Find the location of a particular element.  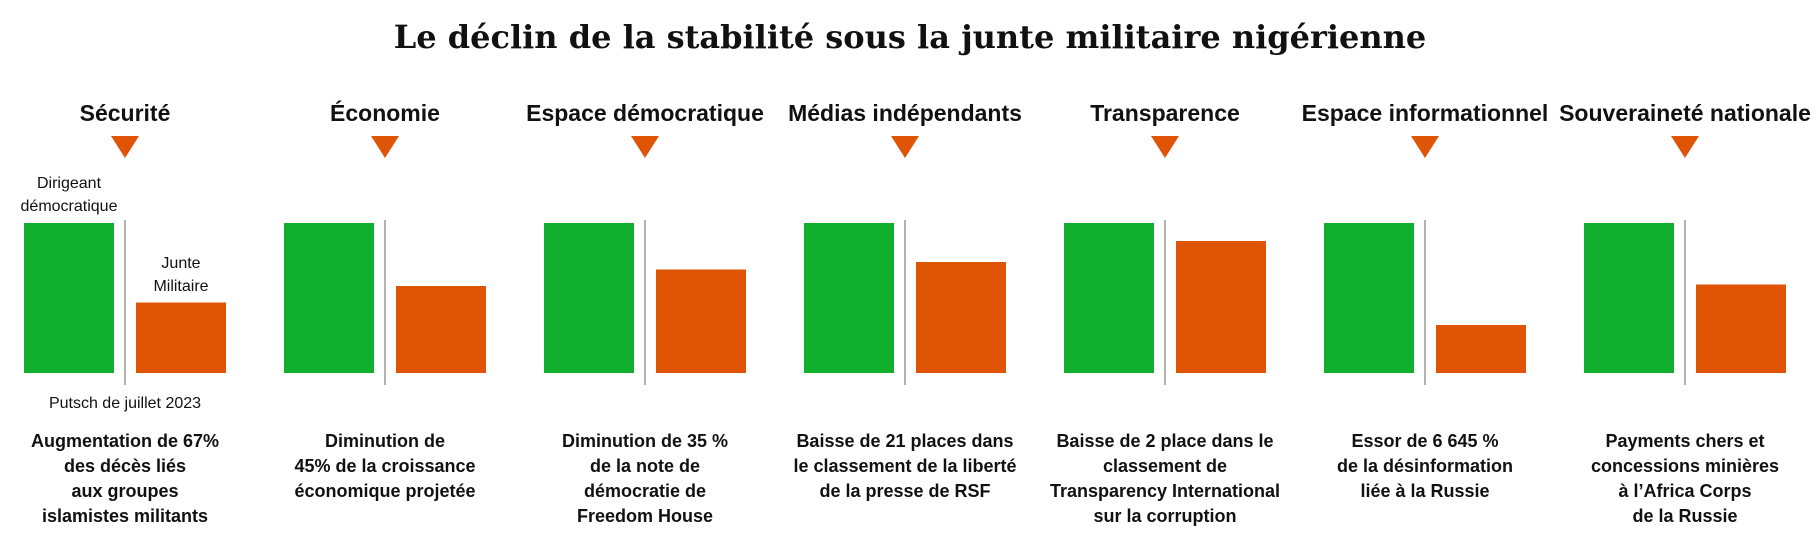

panel-description-line: Payments chers et is located at coordinates (1684, 441).